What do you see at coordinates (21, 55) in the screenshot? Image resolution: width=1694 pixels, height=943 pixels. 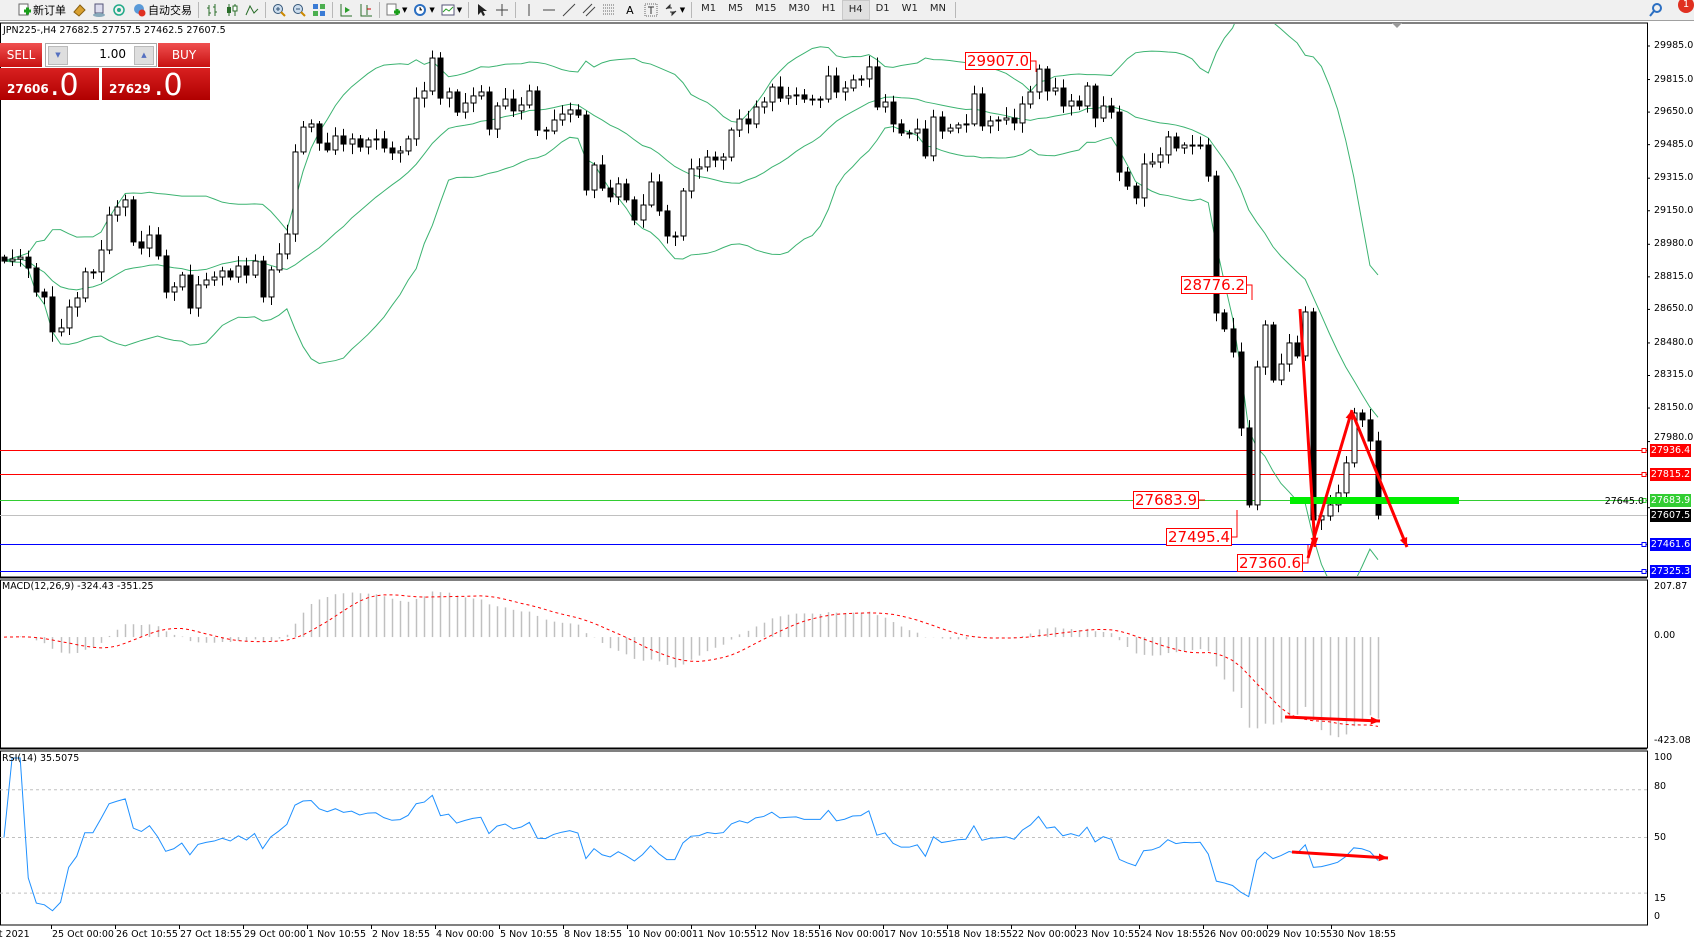 I see `sell-button: SELL` at bounding box center [21, 55].